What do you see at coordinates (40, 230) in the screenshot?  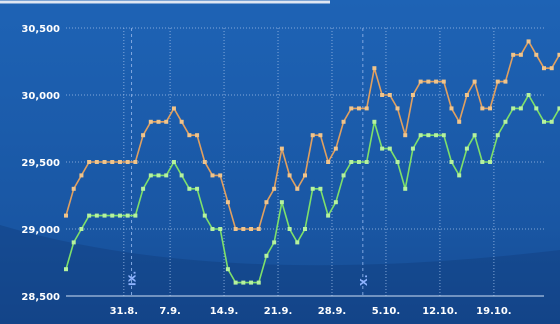 I see `y-tick-label: 29,000` at bounding box center [40, 230].